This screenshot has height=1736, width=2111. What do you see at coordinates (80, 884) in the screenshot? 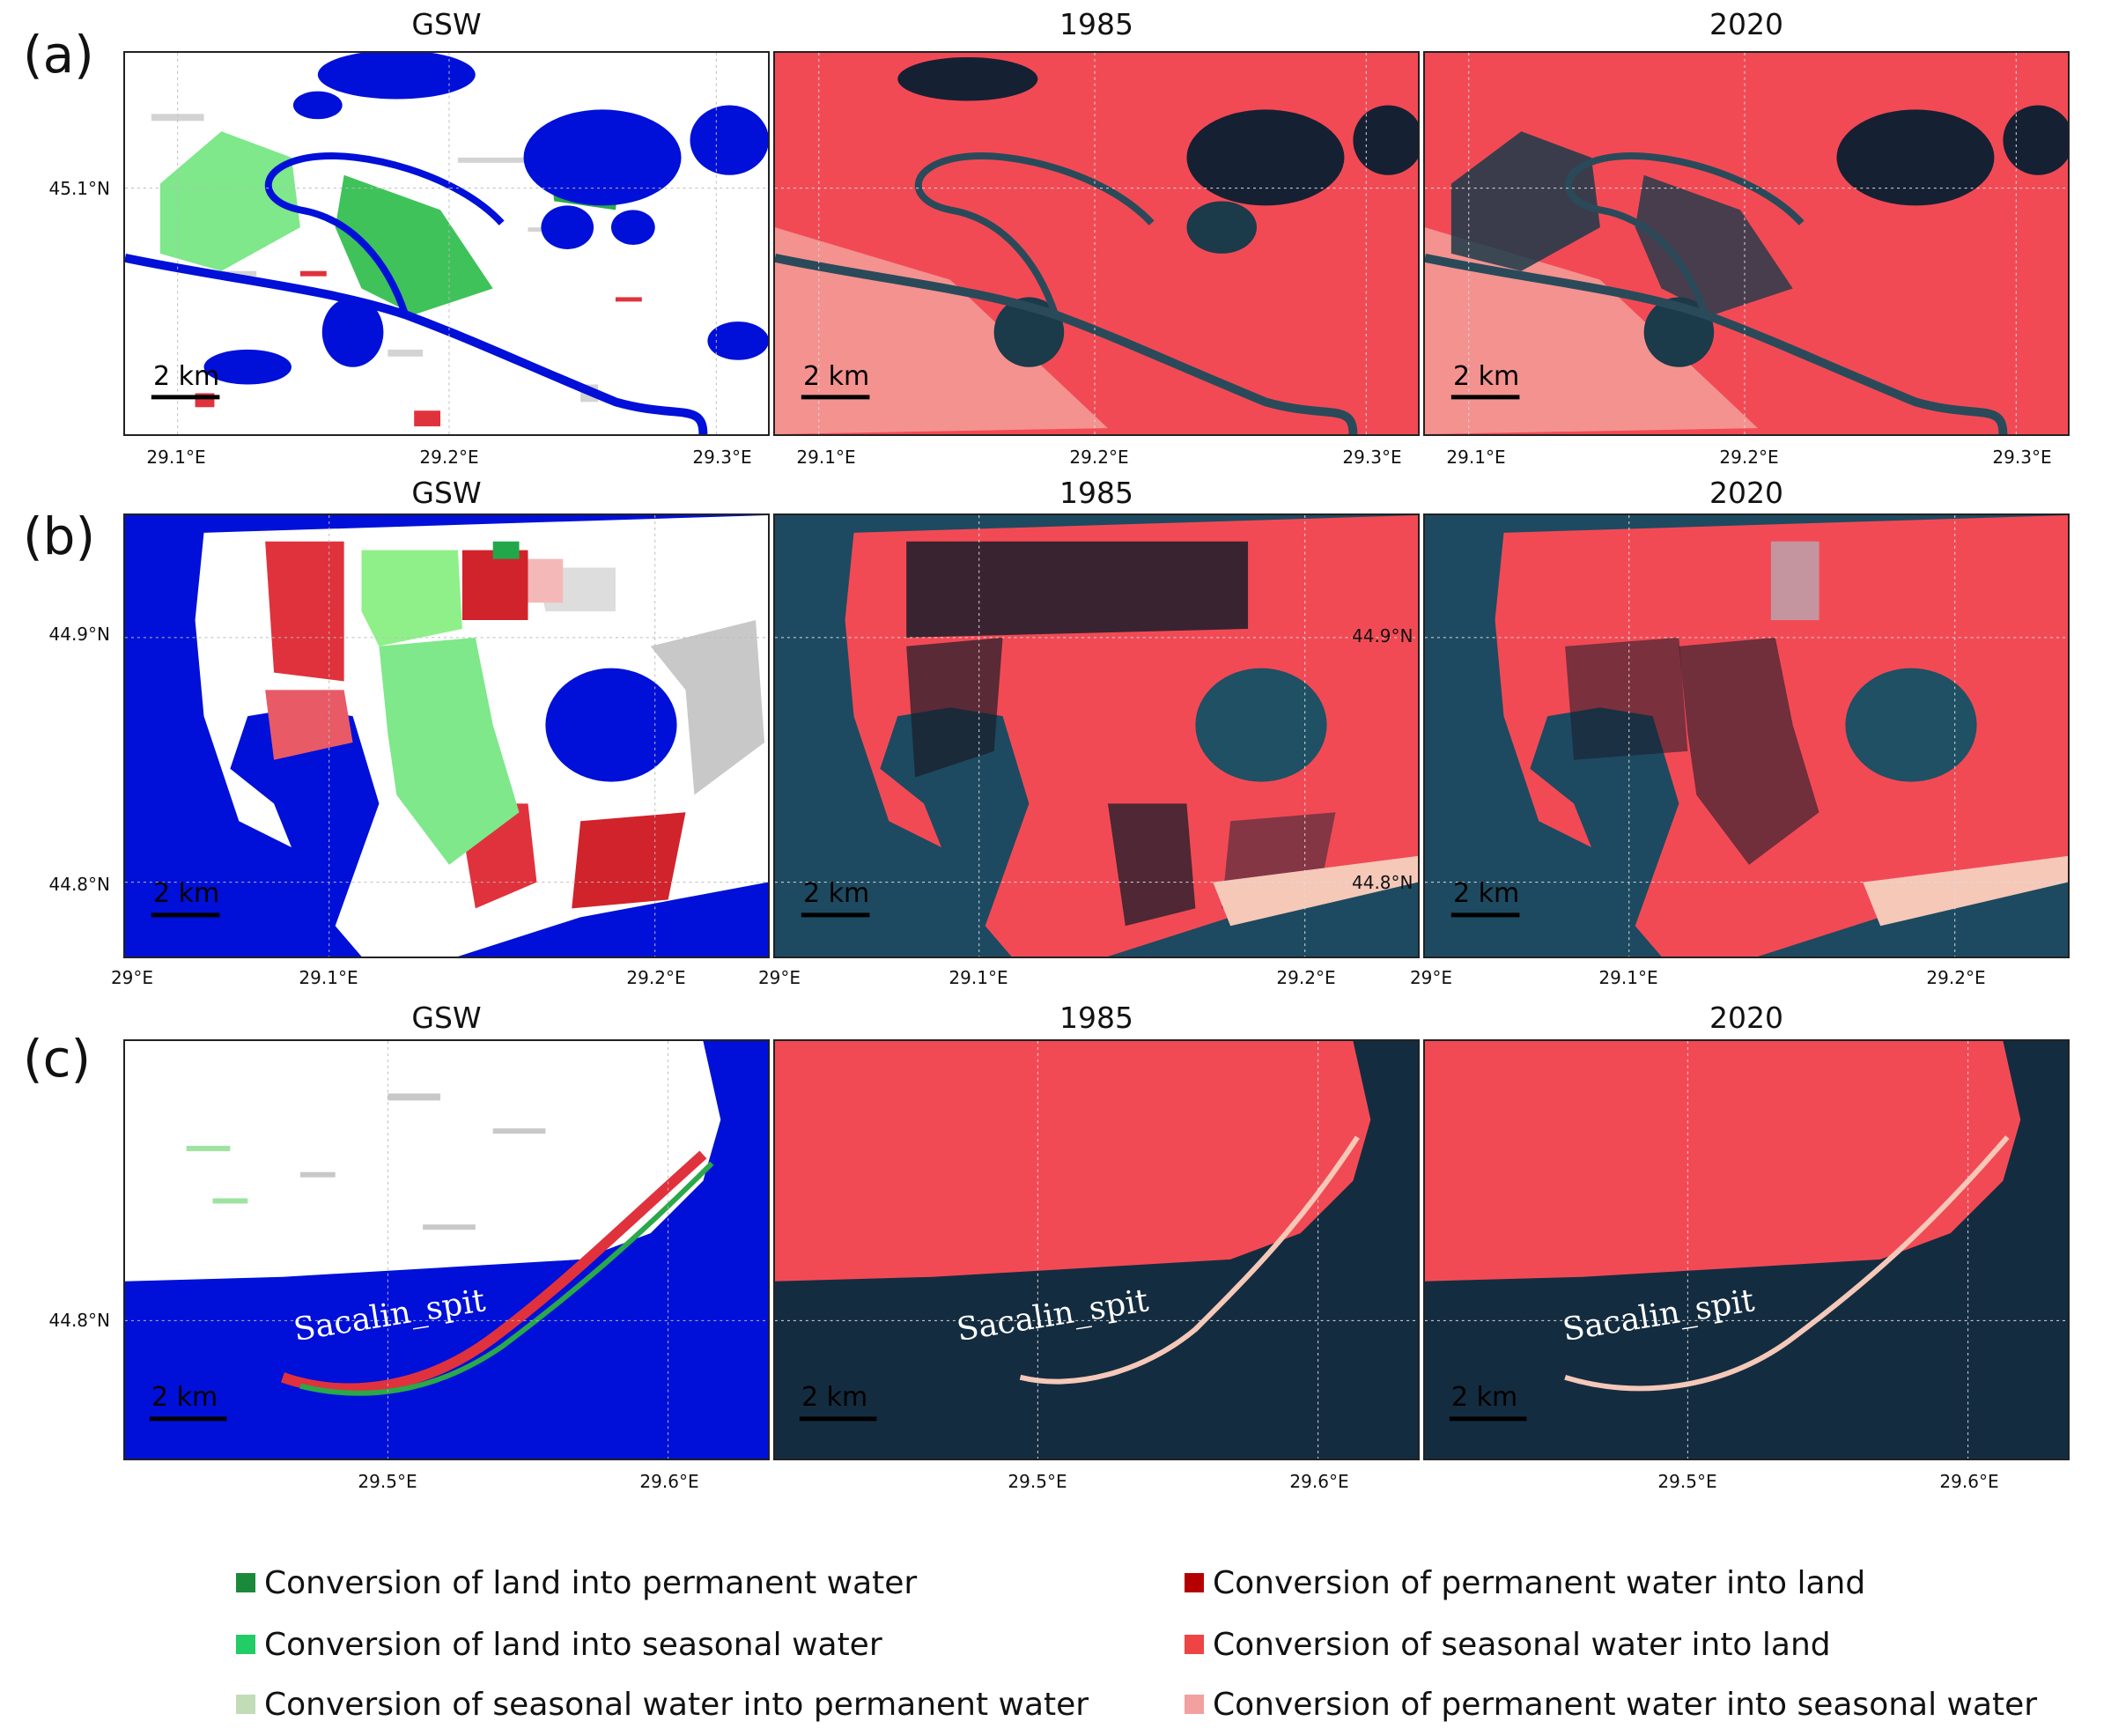
I see `lat-label-b-448: 44.8°N` at bounding box center [80, 884].